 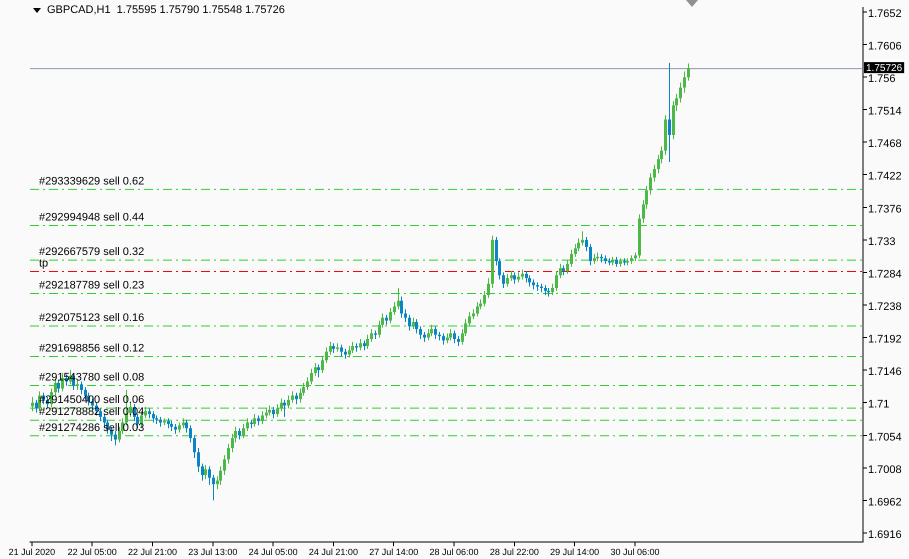 What do you see at coordinates (273, 552) in the screenshot?
I see `x-tick-label: 24 Jul 05:00` at bounding box center [273, 552].